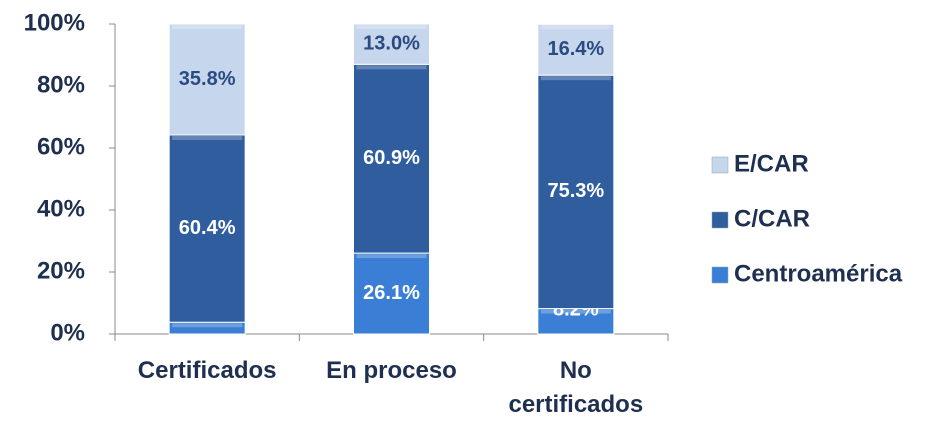 The width and height of the screenshot is (938, 426). I want to click on x-tick-label: No certificados, so click(576, 388).